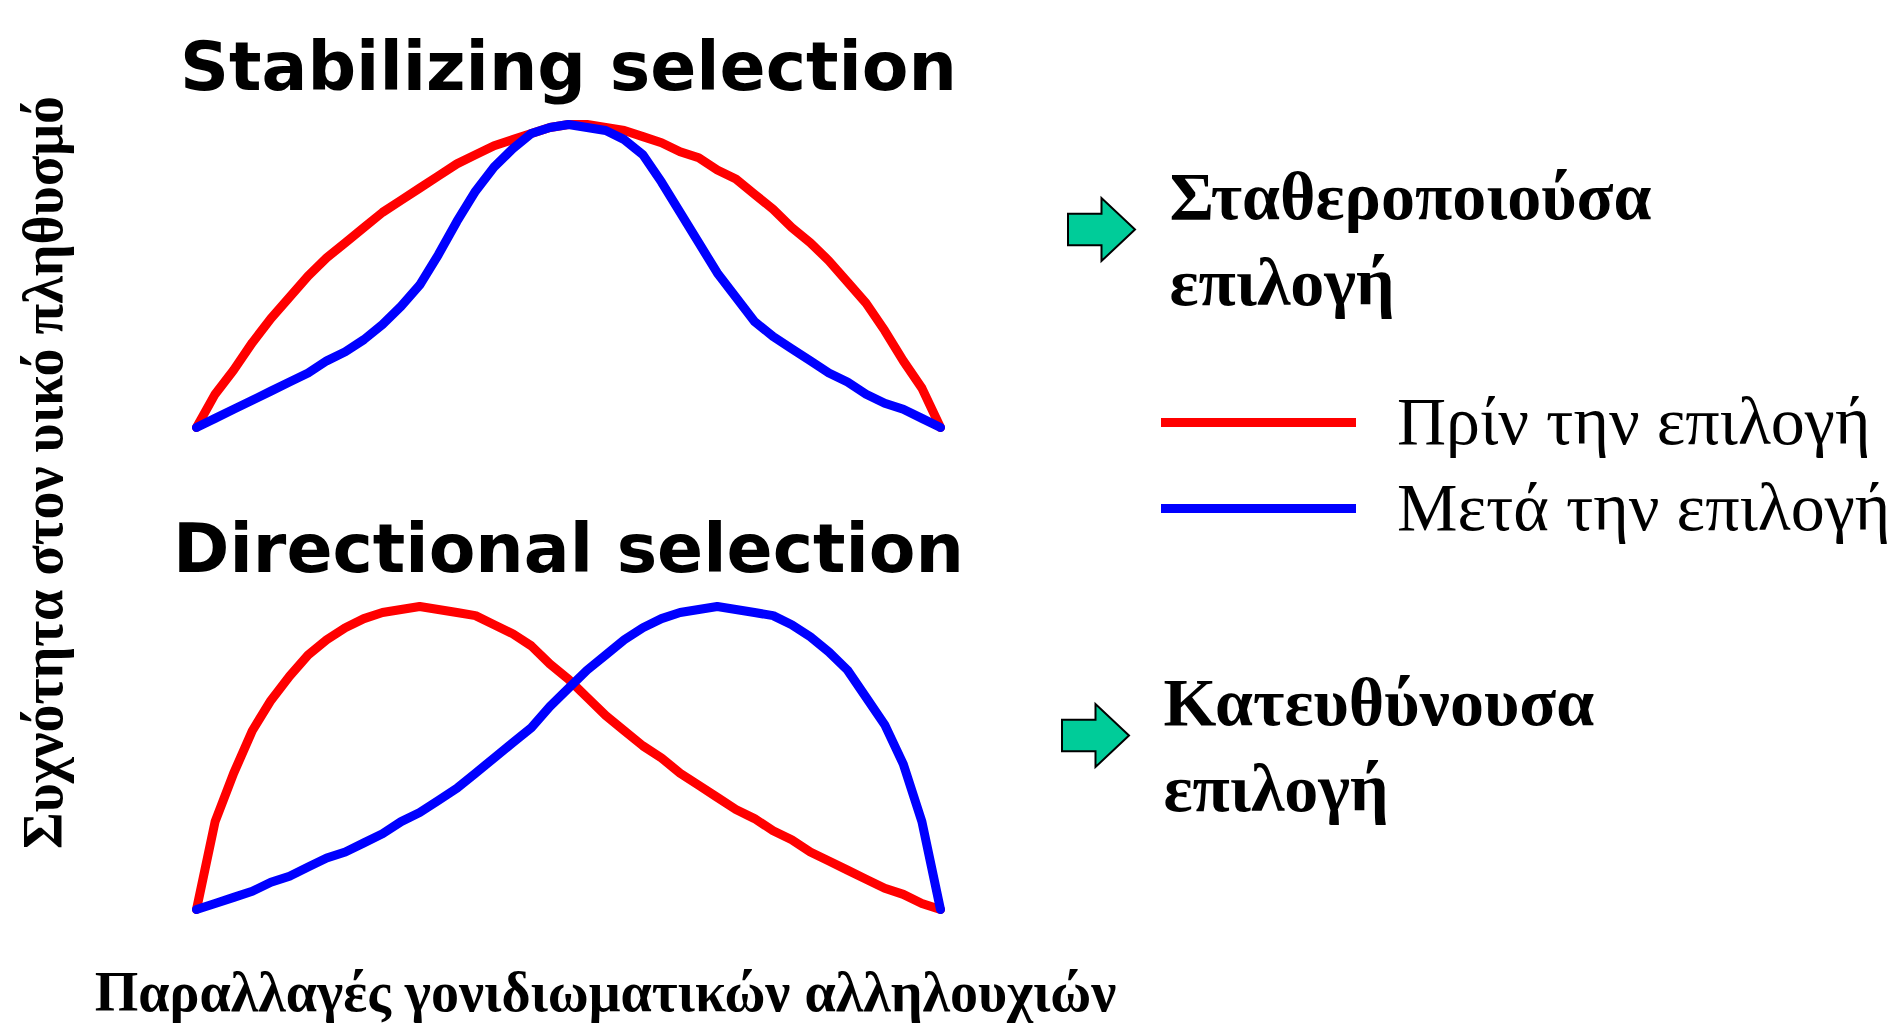 Image resolution: width=1893 pixels, height=1023 pixels. Describe the element at coordinates (1410, 239) in the screenshot. I see `text: Σταθεροποιούσα επιλογή` at that location.